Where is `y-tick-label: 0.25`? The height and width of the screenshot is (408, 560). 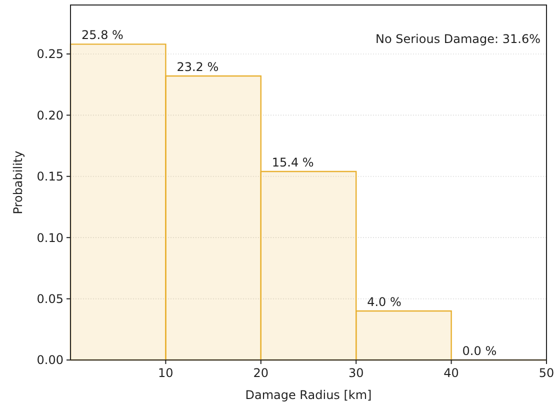
y-tick-label: 0.25 is located at coordinates (50, 54).